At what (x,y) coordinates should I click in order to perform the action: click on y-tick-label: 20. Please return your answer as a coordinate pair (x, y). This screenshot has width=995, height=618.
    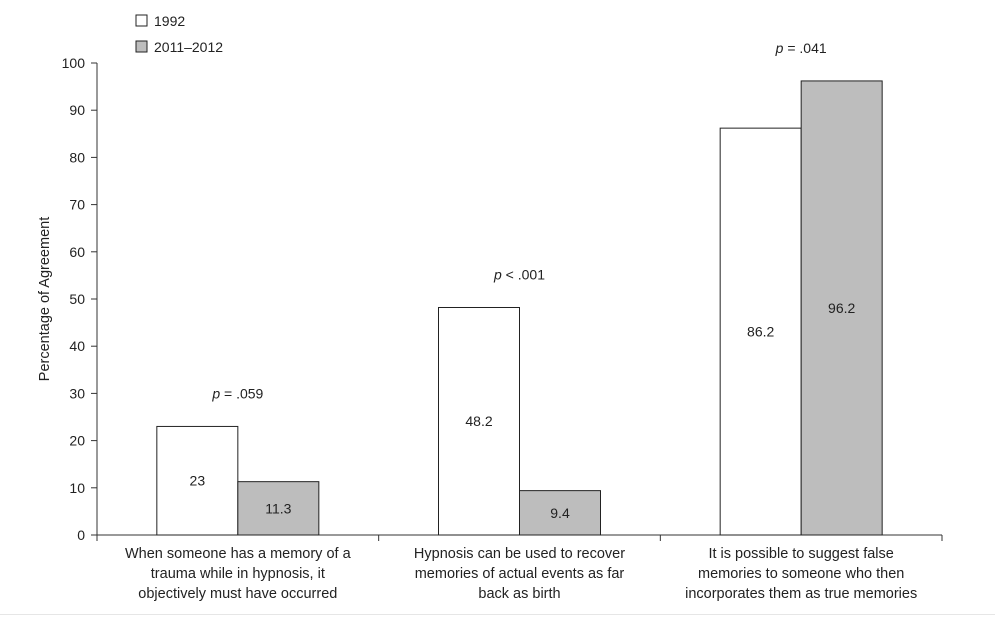
    Looking at the image, I should click on (77, 441).